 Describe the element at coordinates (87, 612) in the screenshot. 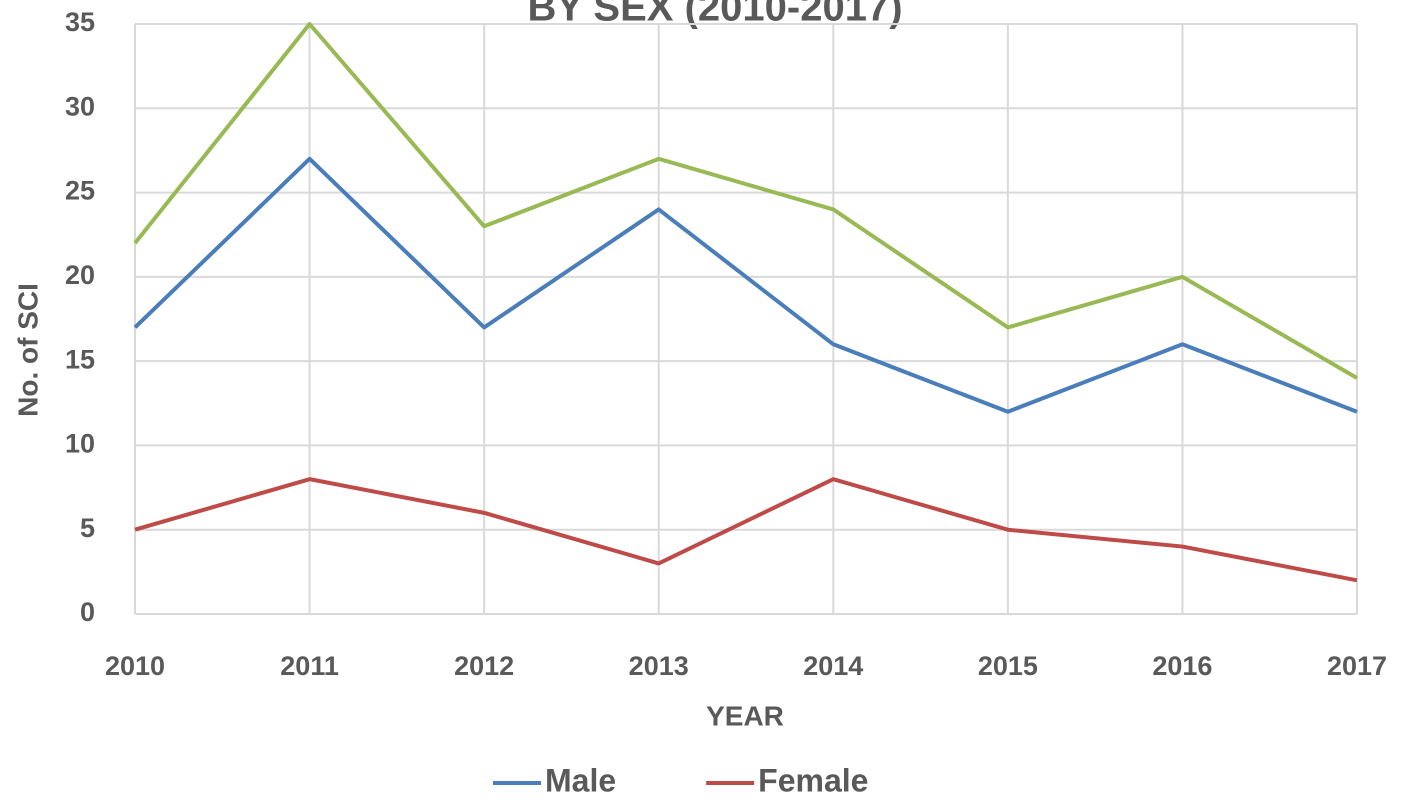

I see `y-tick-label: 0` at that location.